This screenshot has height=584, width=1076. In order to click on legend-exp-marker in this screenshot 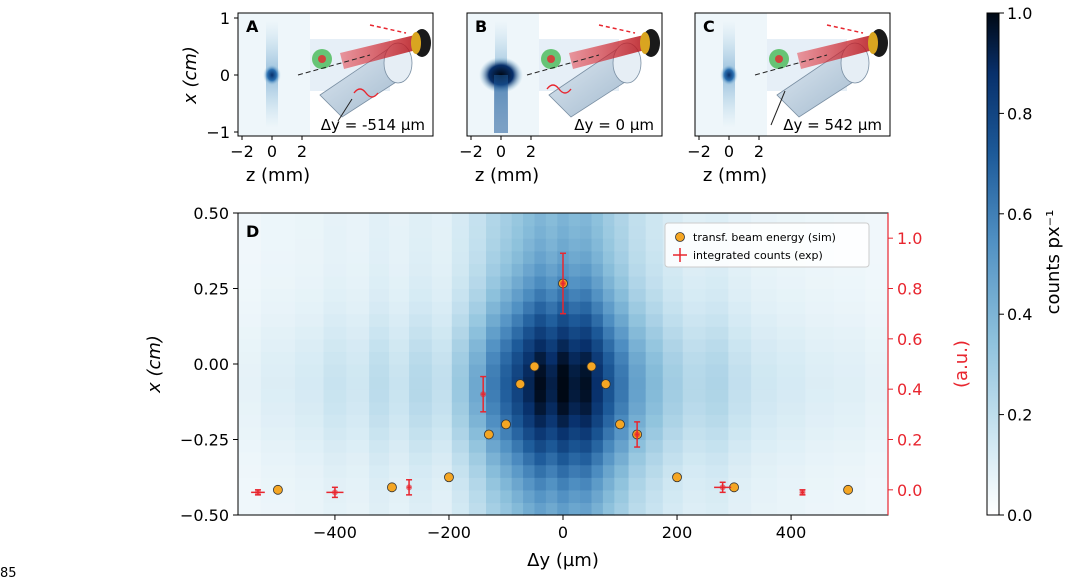, I will do `click(680, 255)`.